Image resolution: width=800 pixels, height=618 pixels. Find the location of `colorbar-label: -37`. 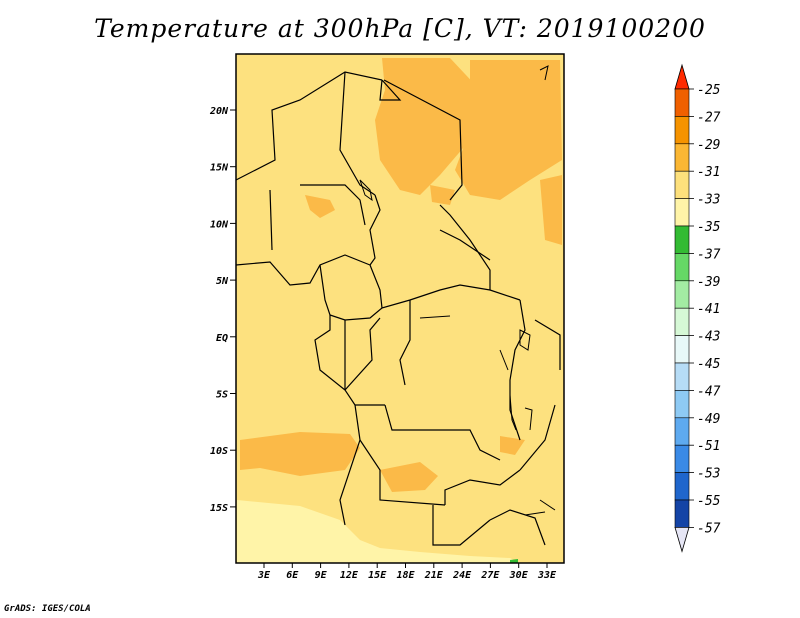

colorbar-label: -37 is located at coordinates (709, 254).